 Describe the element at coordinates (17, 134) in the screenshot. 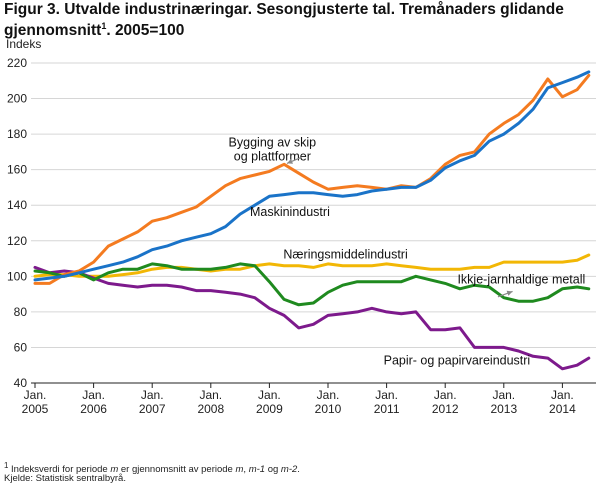

I see `y-tick-label: 180` at that location.